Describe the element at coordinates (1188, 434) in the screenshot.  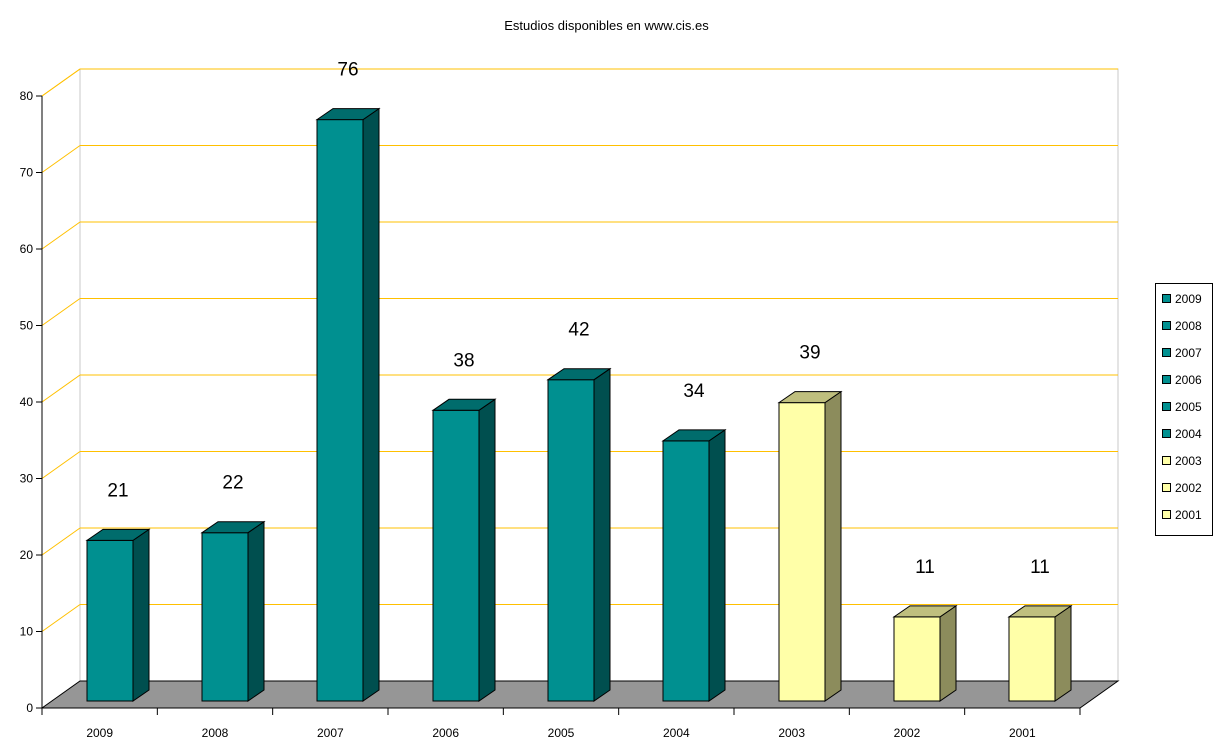
I see `legend-label: 2004` at that location.